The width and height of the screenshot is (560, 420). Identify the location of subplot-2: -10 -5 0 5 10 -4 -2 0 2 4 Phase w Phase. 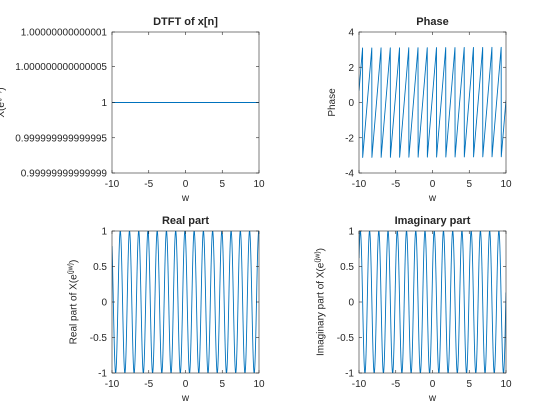
(419, 110).